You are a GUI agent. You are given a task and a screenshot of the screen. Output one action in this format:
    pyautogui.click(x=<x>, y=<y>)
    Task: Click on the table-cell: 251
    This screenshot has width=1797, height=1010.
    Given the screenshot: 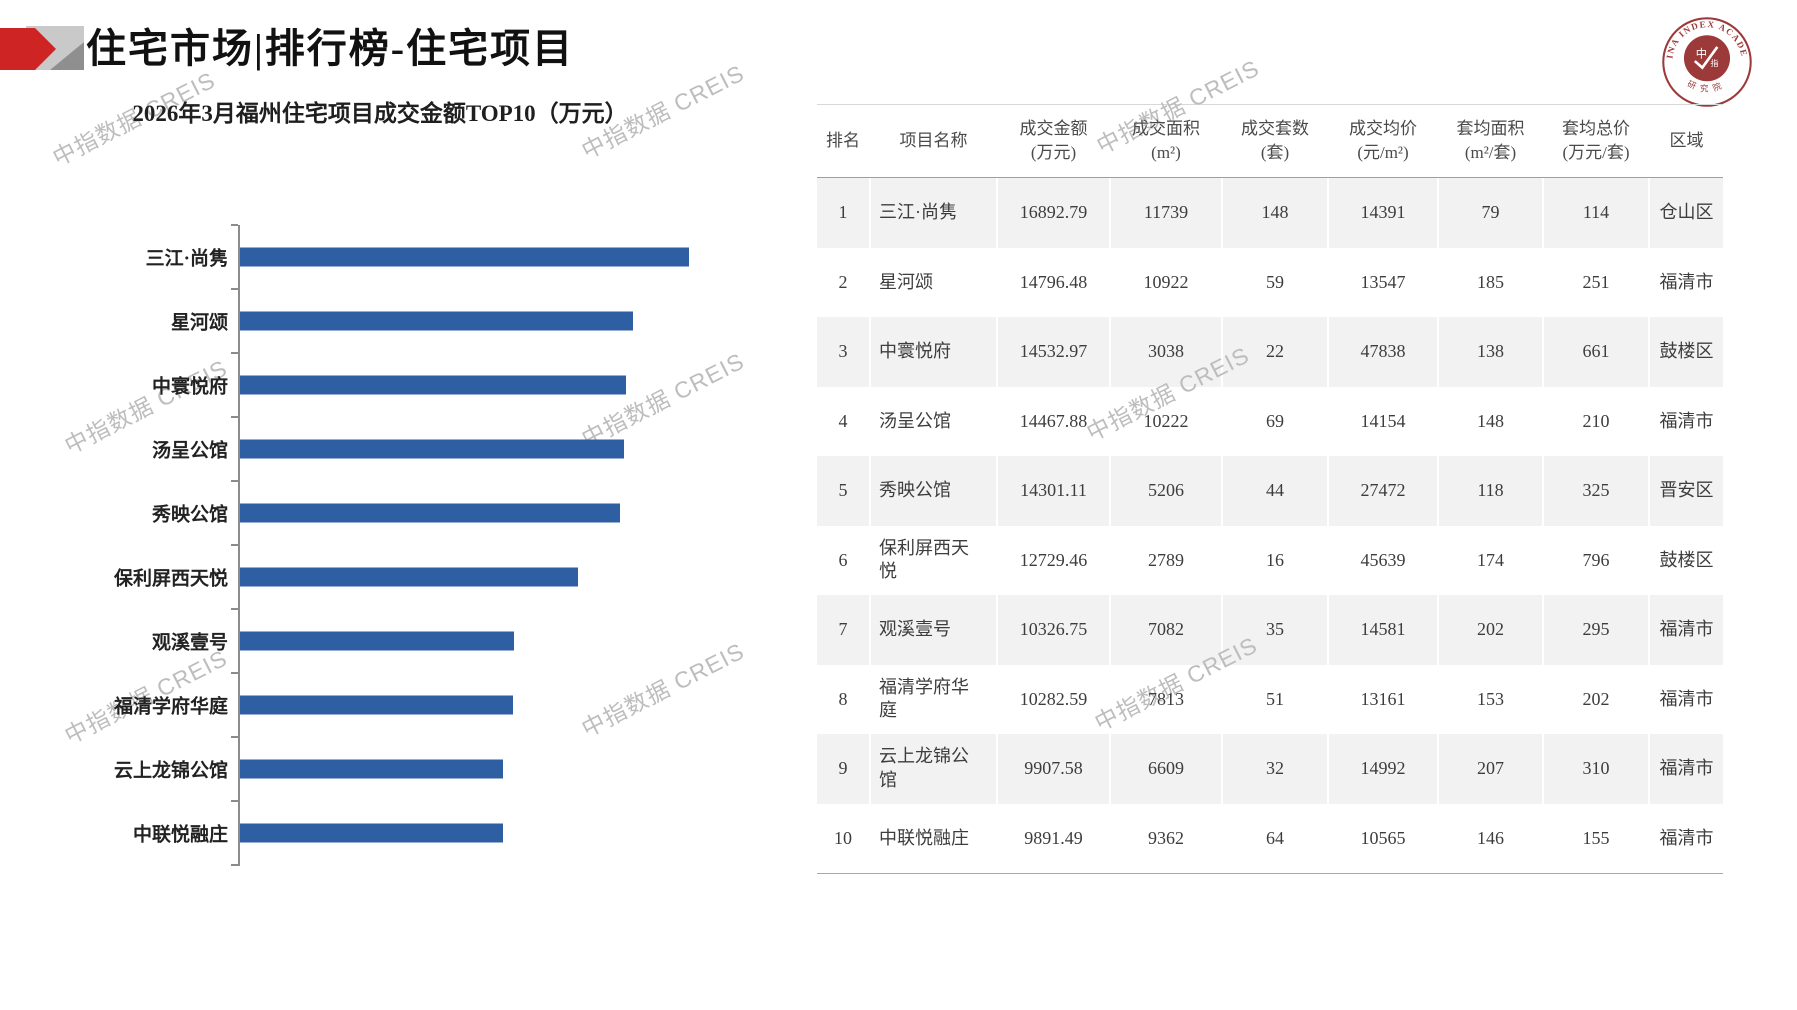 What is the action you would take?
    pyautogui.click(x=1596, y=281)
    